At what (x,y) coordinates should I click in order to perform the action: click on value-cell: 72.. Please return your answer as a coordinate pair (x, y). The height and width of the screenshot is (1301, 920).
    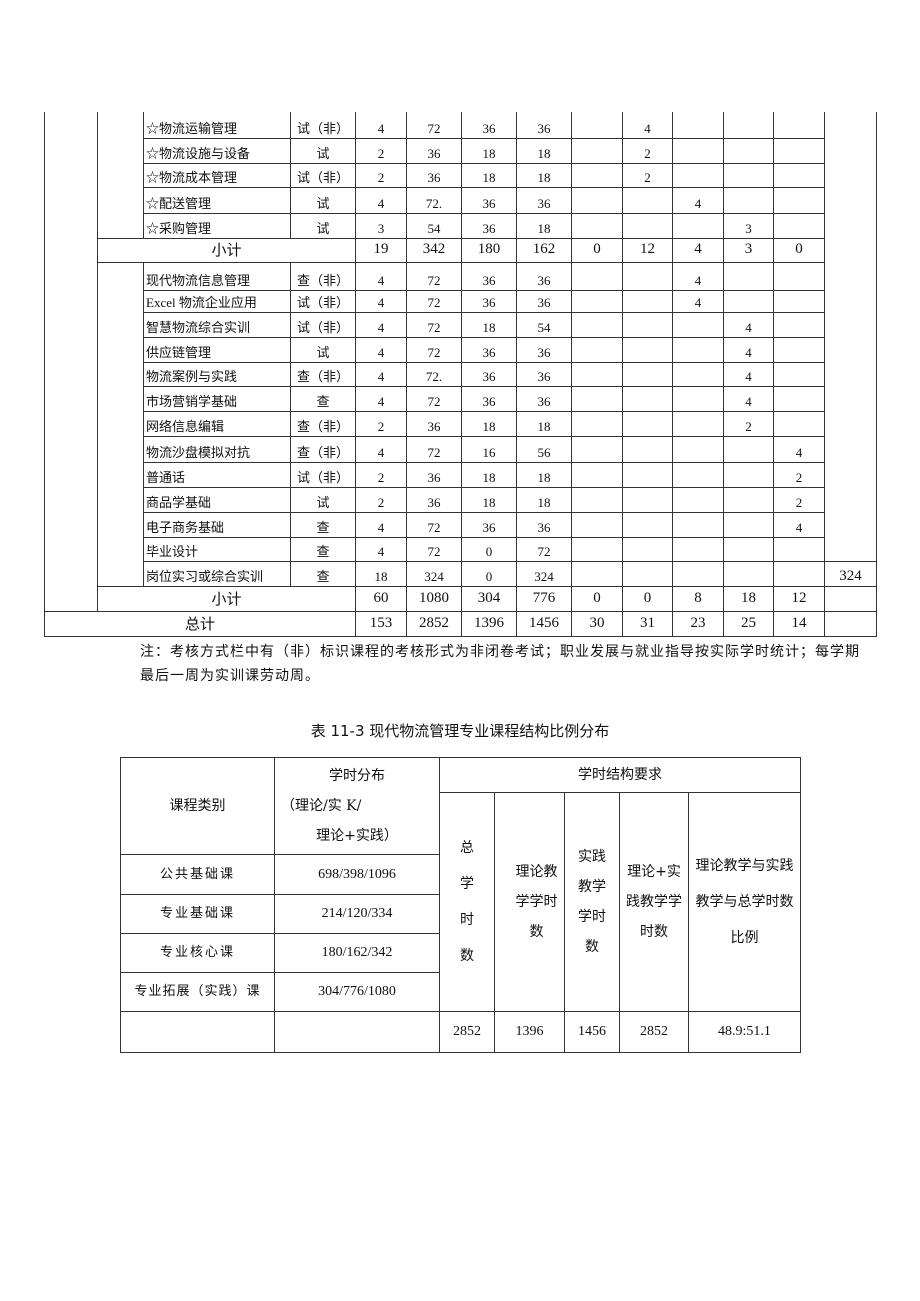
    Looking at the image, I should click on (434, 200).